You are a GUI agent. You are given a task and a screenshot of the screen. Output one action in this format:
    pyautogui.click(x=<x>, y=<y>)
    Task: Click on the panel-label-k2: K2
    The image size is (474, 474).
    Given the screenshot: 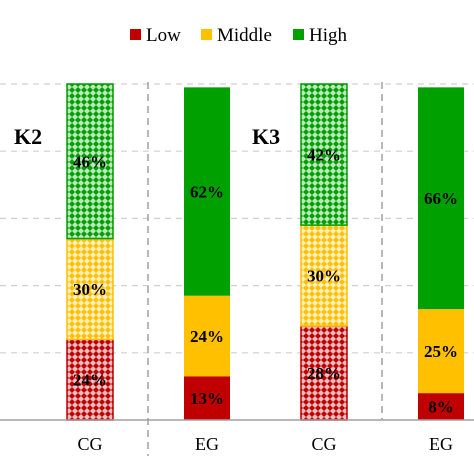 What is the action you would take?
    pyautogui.click(x=28, y=136)
    